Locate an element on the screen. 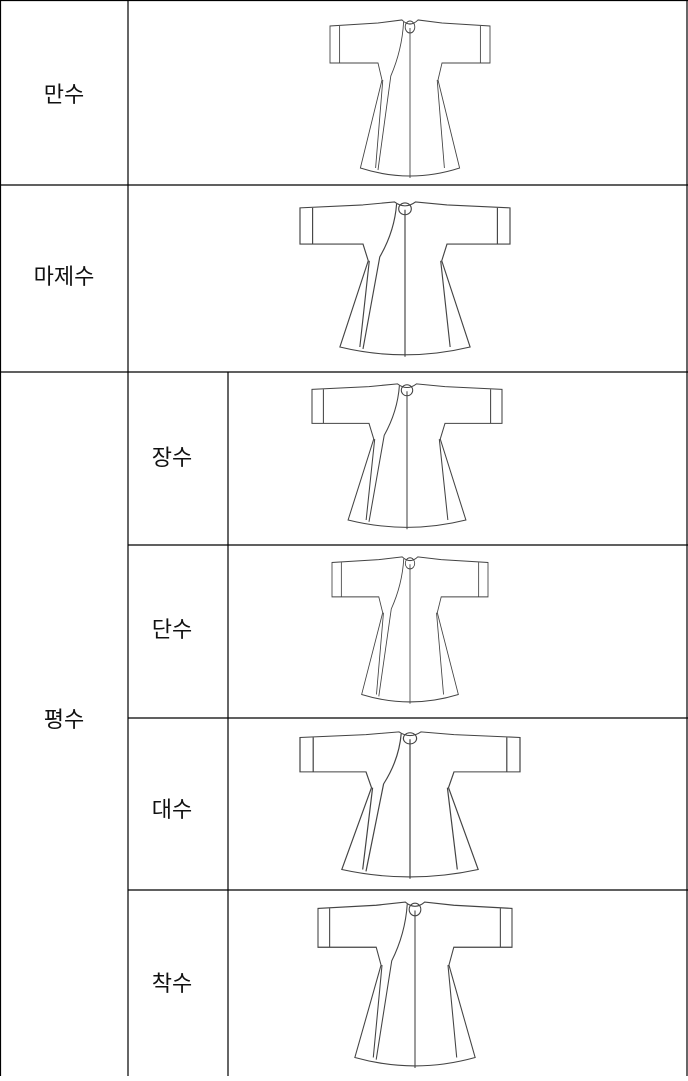 This screenshot has width=688, height=1081. row-label: 만수 is located at coordinates (64, 94).